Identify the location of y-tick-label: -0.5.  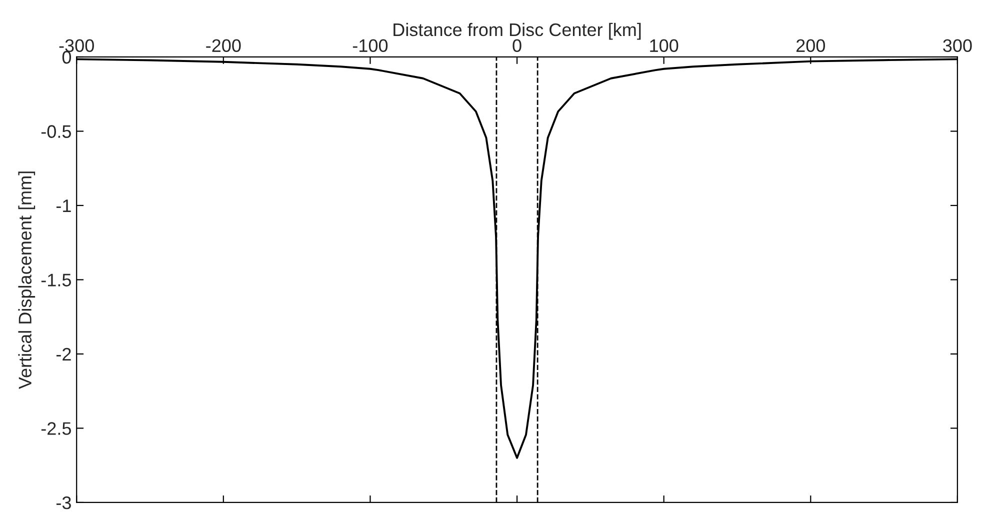
(56, 131).